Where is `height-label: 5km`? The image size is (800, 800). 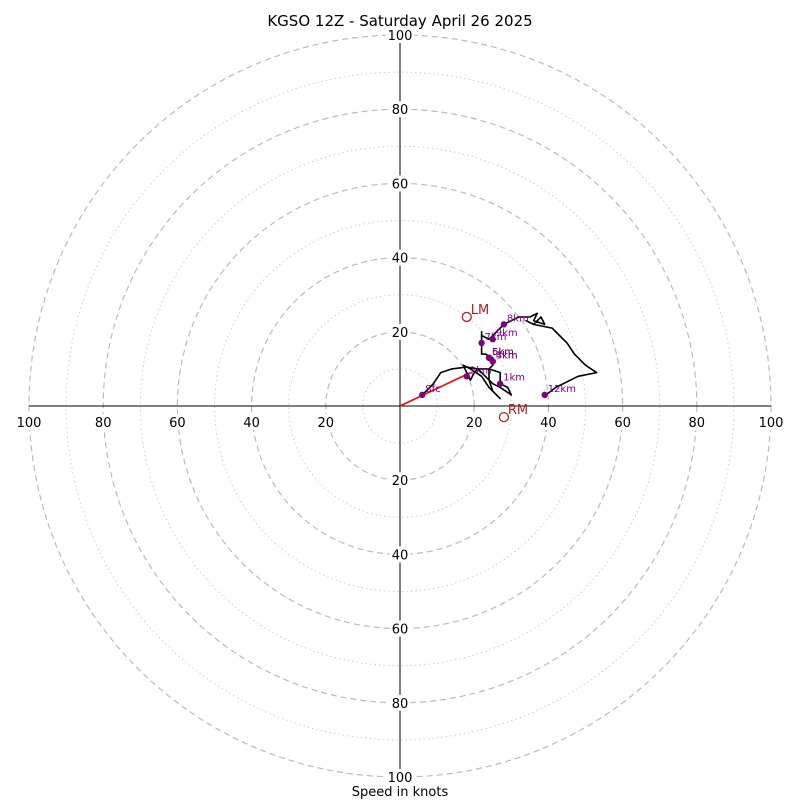
height-label: 5km is located at coordinates (503, 352).